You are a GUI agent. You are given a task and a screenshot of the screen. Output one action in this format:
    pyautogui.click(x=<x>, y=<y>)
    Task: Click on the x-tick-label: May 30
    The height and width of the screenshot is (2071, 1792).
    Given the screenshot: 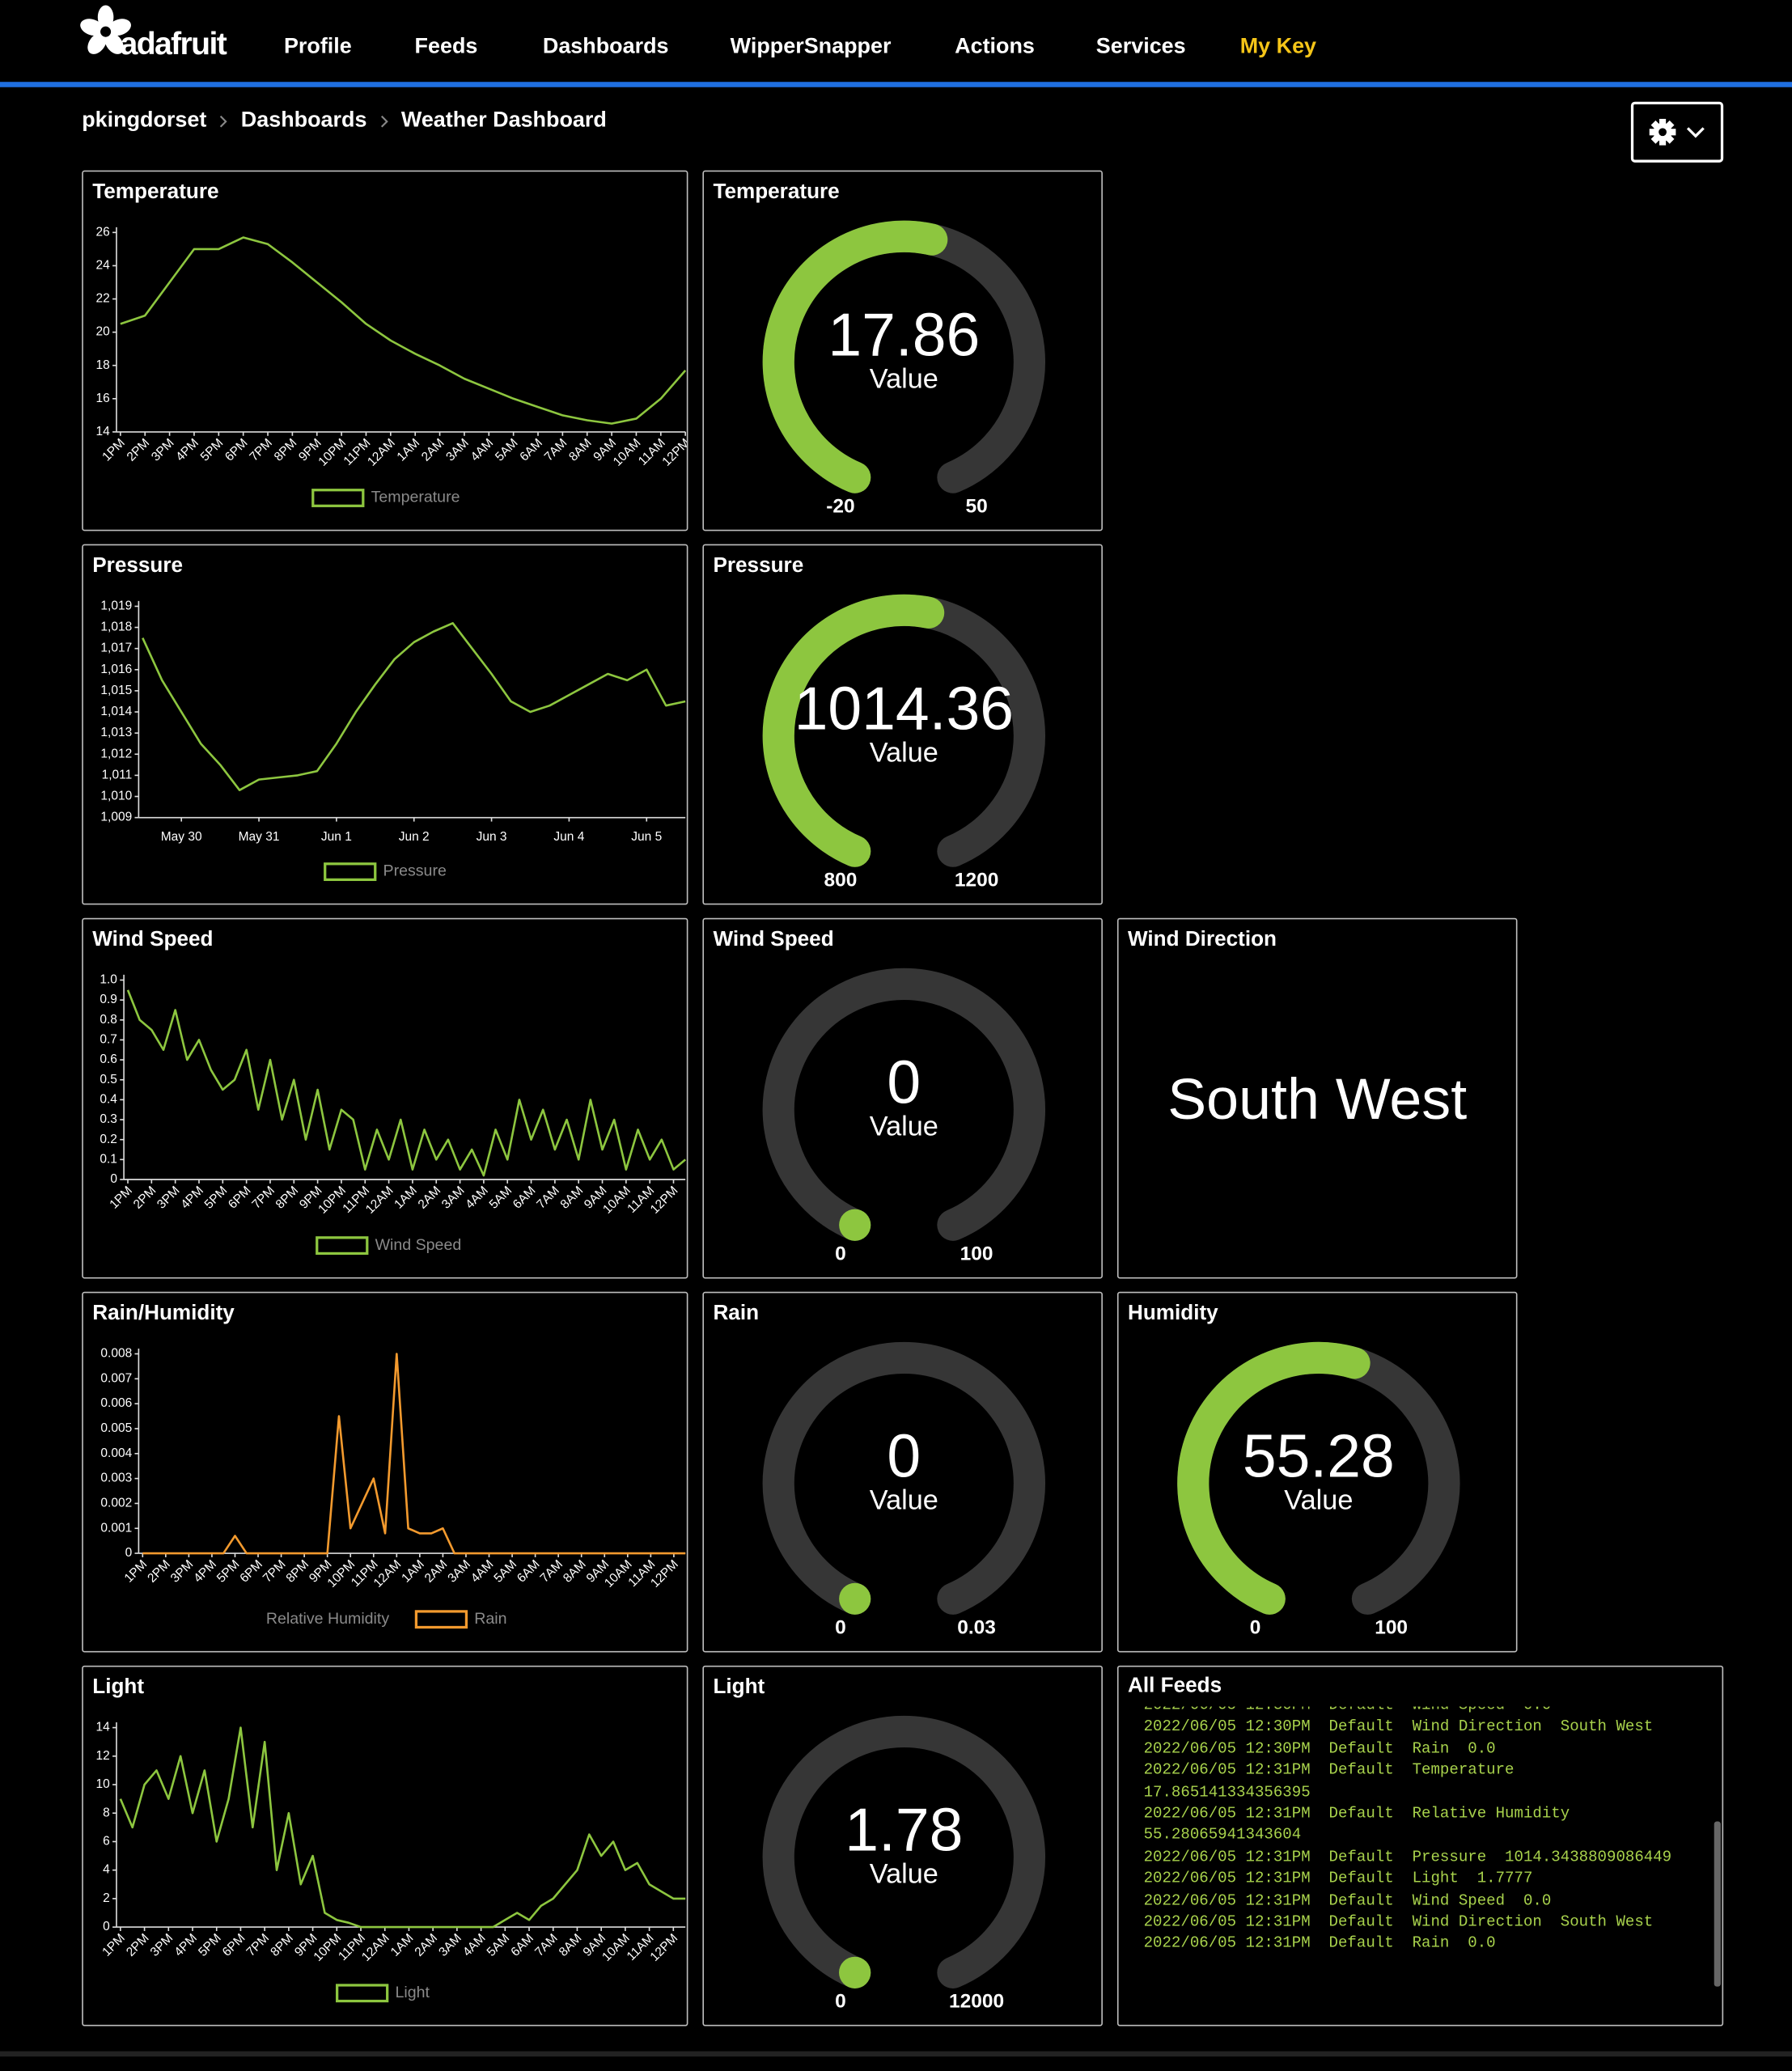 What is the action you would take?
    pyautogui.click(x=182, y=837)
    